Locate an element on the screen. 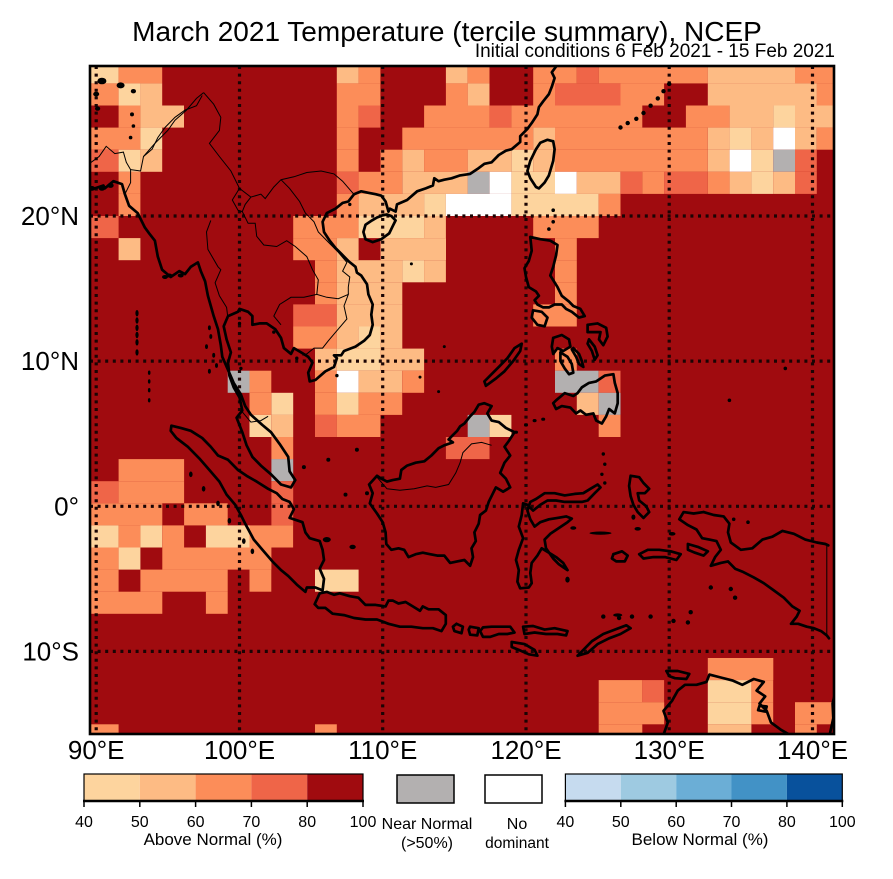 The height and width of the screenshot is (879, 893). svg-text: Above Normal (%) is located at coordinates (213, 839).